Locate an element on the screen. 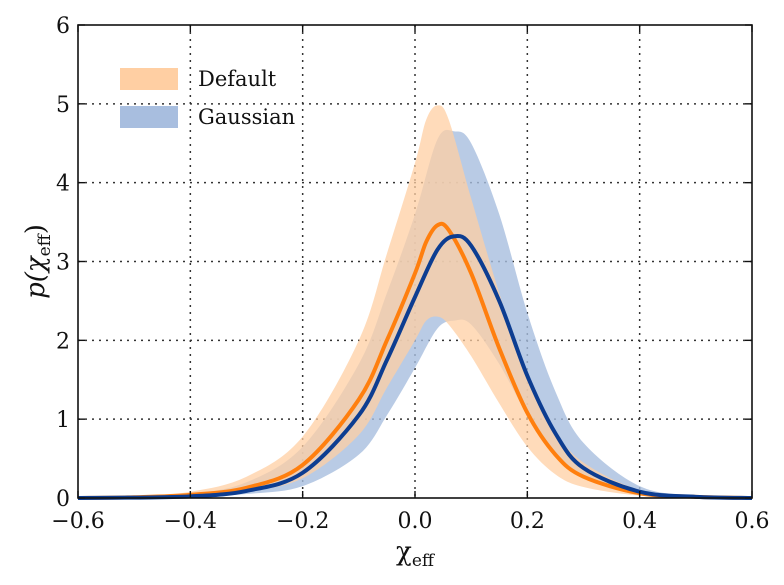 Image resolution: width=784 pixels, height=585 pixels. legend-swatch-gaussian is located at coordinates (149, 117).